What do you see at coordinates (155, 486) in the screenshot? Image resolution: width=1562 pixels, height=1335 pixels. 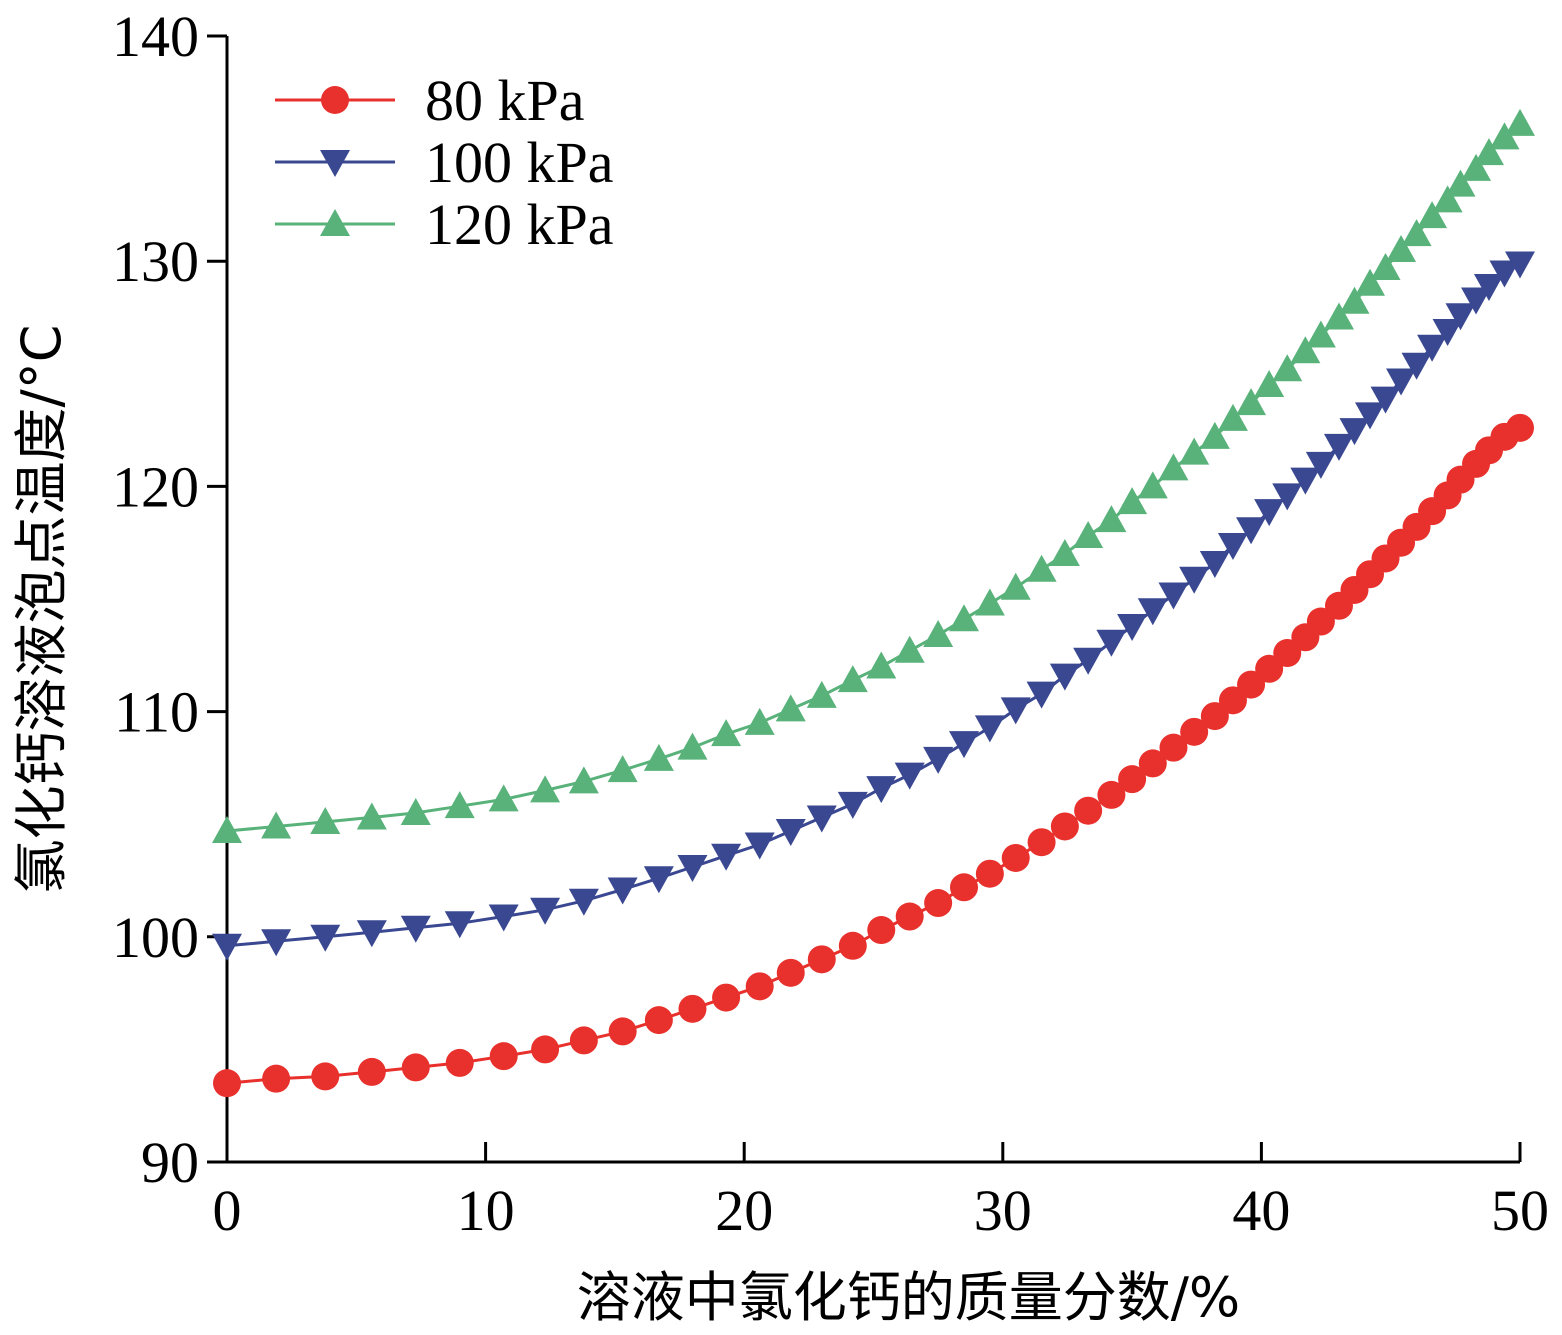 I see `y-tick-label: 120` at bounding box center [155, 486].